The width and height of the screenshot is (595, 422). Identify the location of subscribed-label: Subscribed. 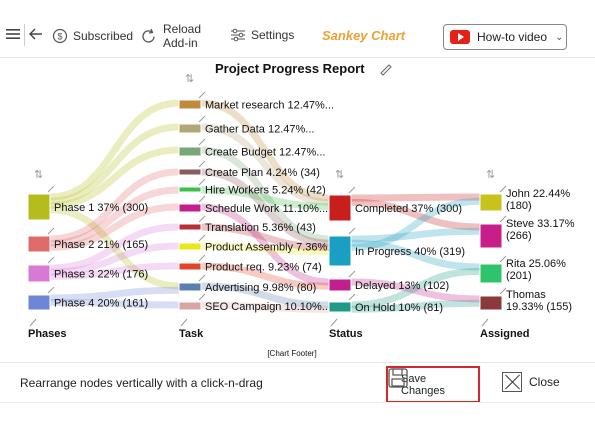
(103, 36).